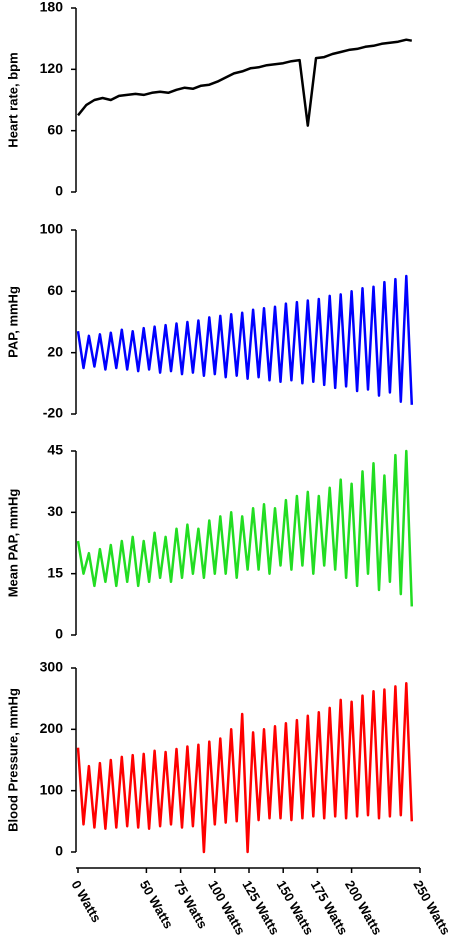  Describe the element at coordinates (55, 351) in the screenshot. I see `y-tick-label: 20` at that location.